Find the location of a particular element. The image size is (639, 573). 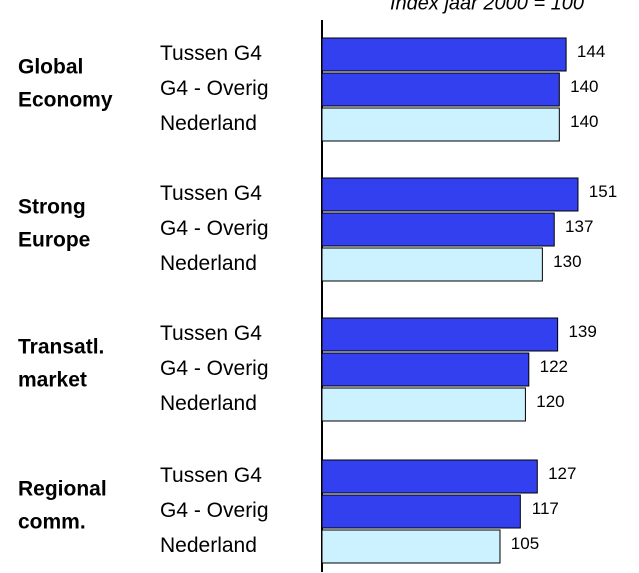

group-label: Strong is located at coordinates (52, 207).